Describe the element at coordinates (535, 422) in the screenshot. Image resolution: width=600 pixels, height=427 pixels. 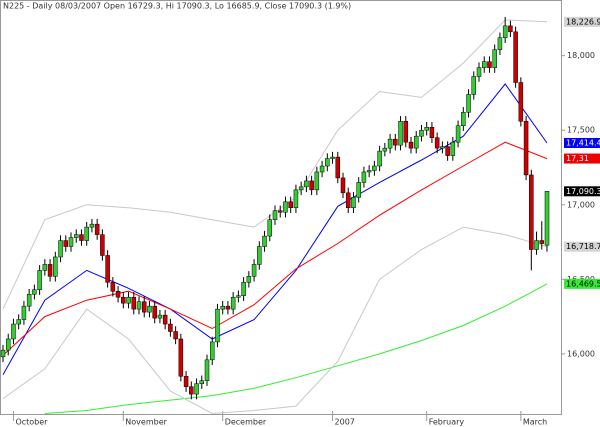
I see `x-tick-label: March` at that location.